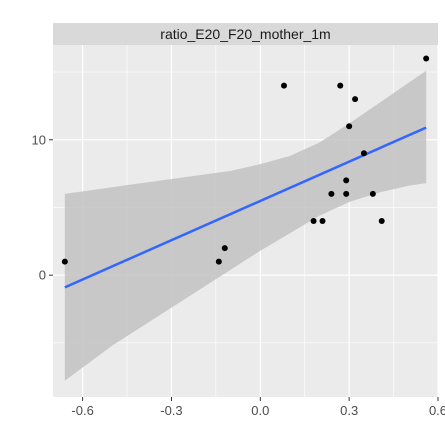 The width and height of the screenshot is (445, 436). I want to click on y-tick-label: 0, so click(42, 275).